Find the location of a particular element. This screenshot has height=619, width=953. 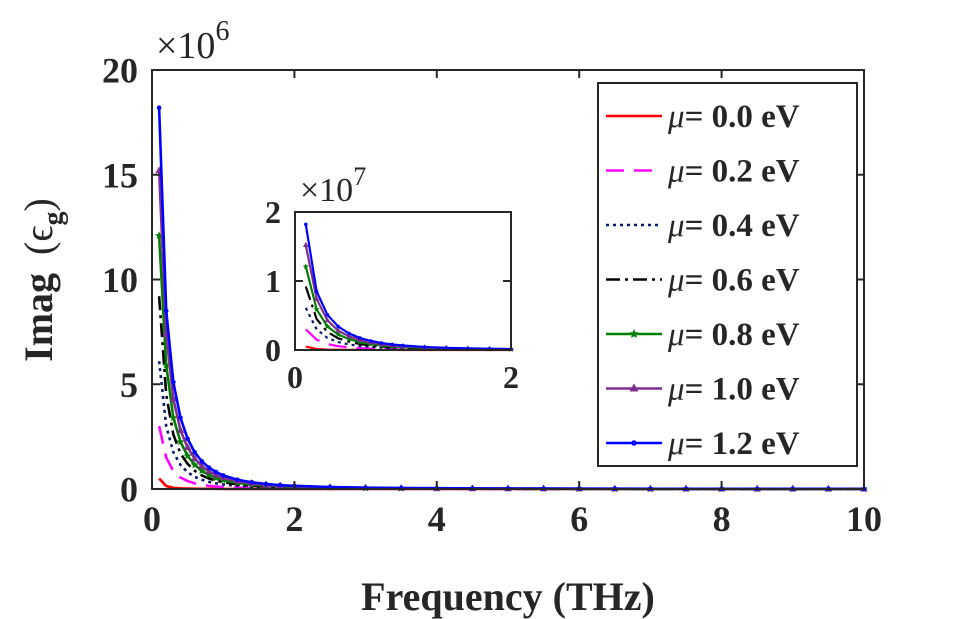

y-tick-label: 20 is located at coordinates (120, 71).